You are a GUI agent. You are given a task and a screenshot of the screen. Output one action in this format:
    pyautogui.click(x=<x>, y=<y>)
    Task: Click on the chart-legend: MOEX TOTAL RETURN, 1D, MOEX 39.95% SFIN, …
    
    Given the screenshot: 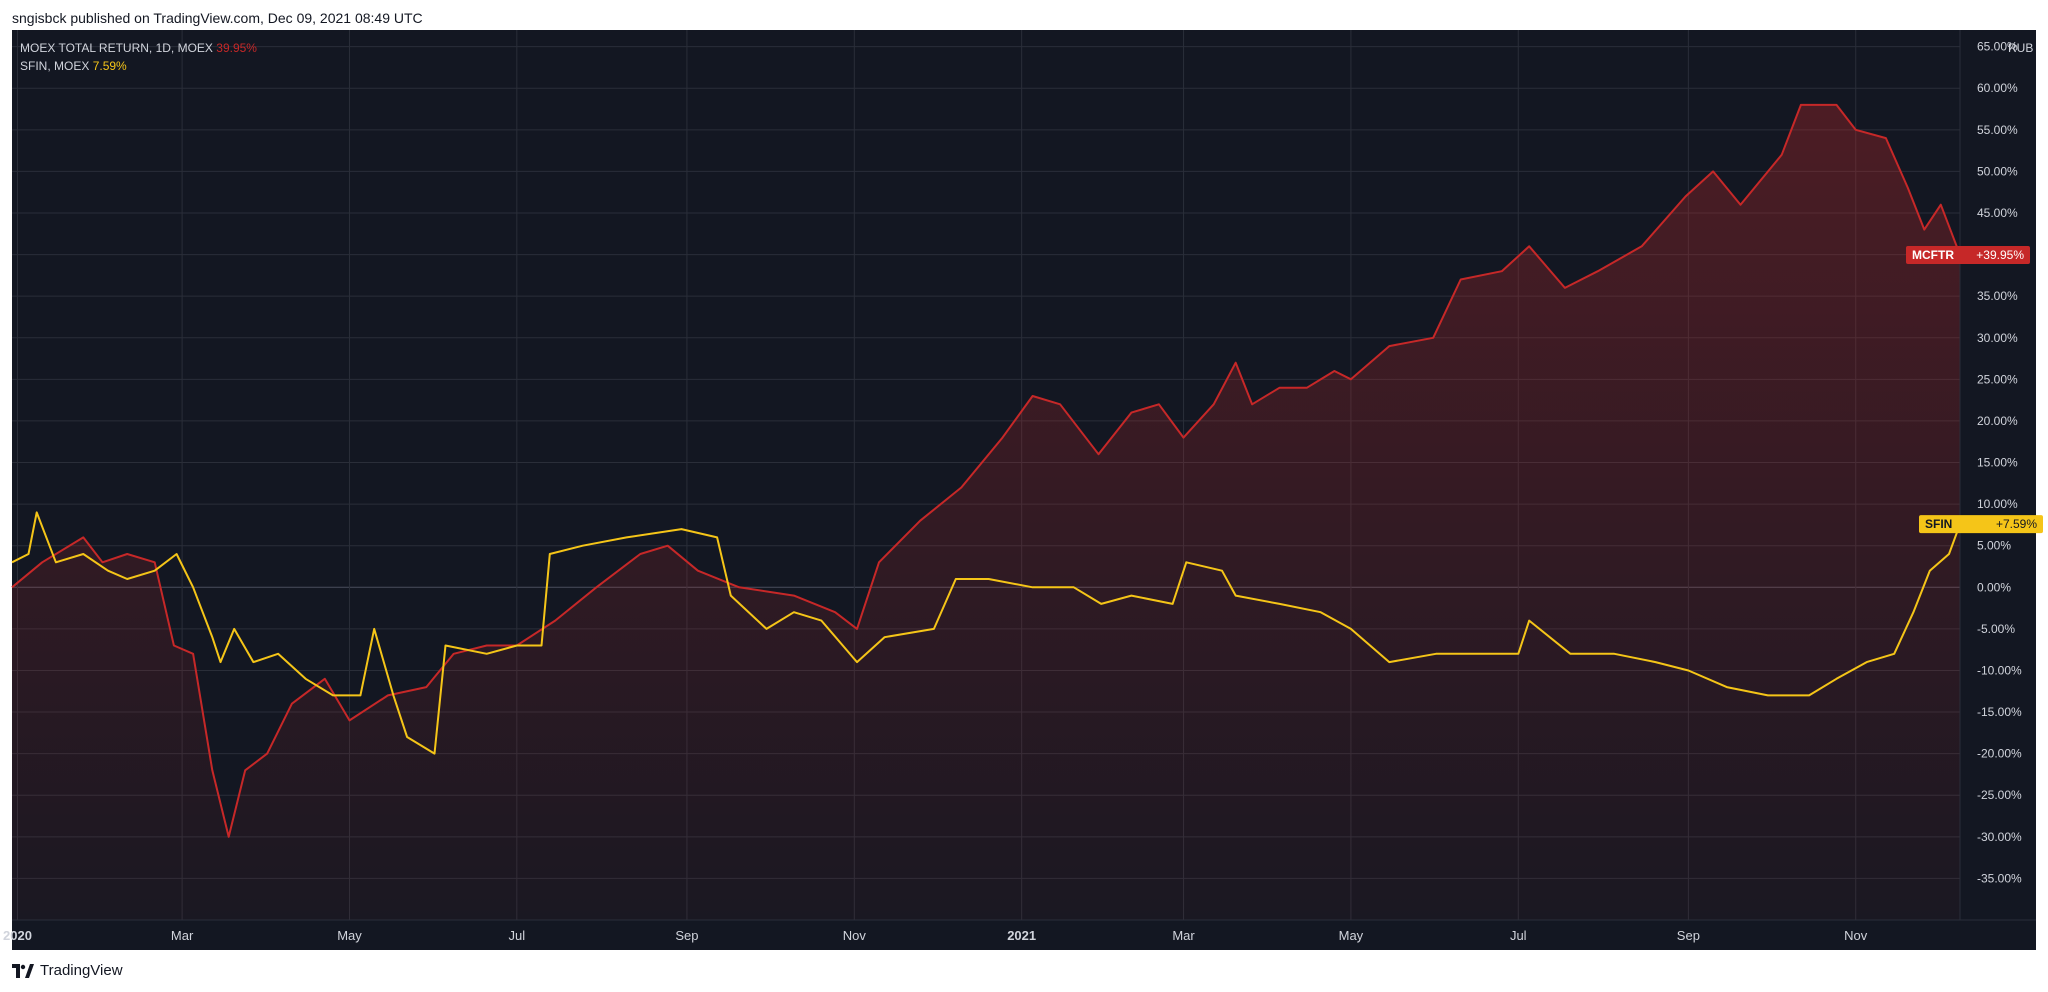 What is the action you would take?
    pyautogui.click(x=138, y=57)
    